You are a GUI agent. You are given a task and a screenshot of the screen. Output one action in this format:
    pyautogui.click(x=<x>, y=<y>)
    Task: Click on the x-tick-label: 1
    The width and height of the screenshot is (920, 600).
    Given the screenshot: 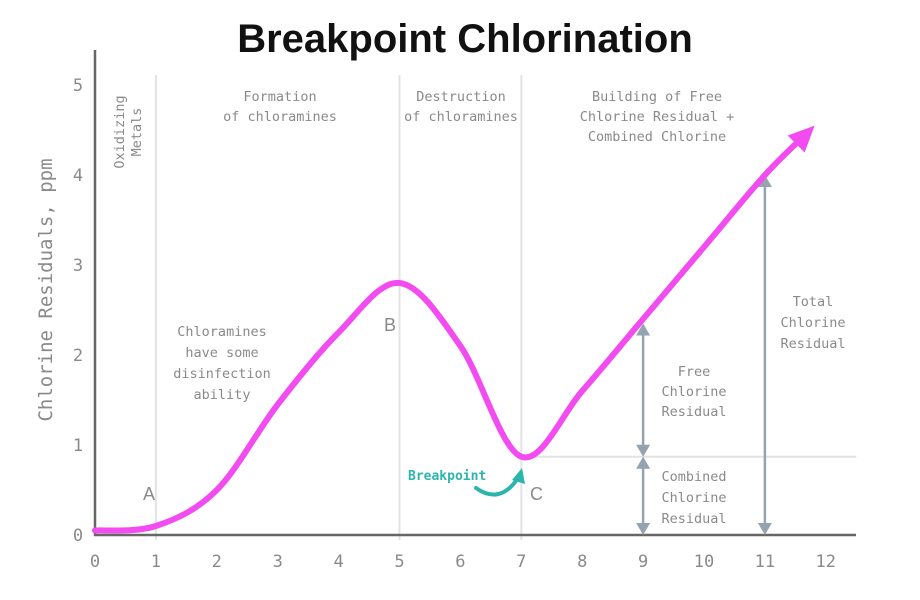 What is the action you would take?
    pyautogui.click(x=156, y=562)
    